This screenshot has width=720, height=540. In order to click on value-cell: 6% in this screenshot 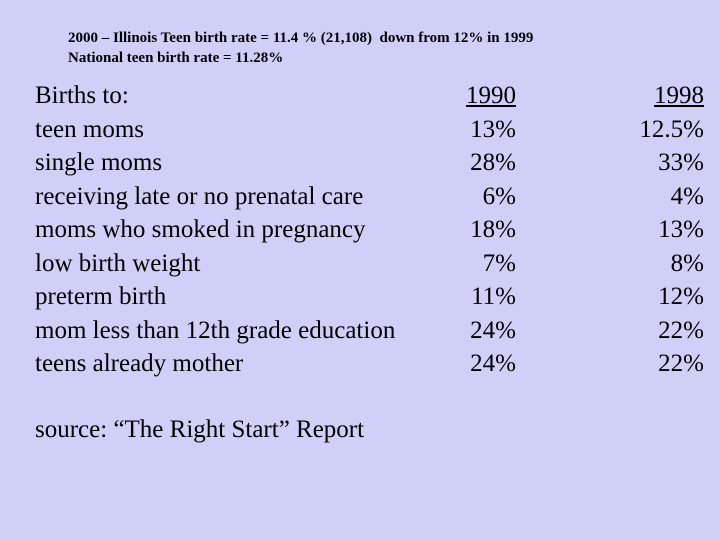, I will do `click(499, 196)`.